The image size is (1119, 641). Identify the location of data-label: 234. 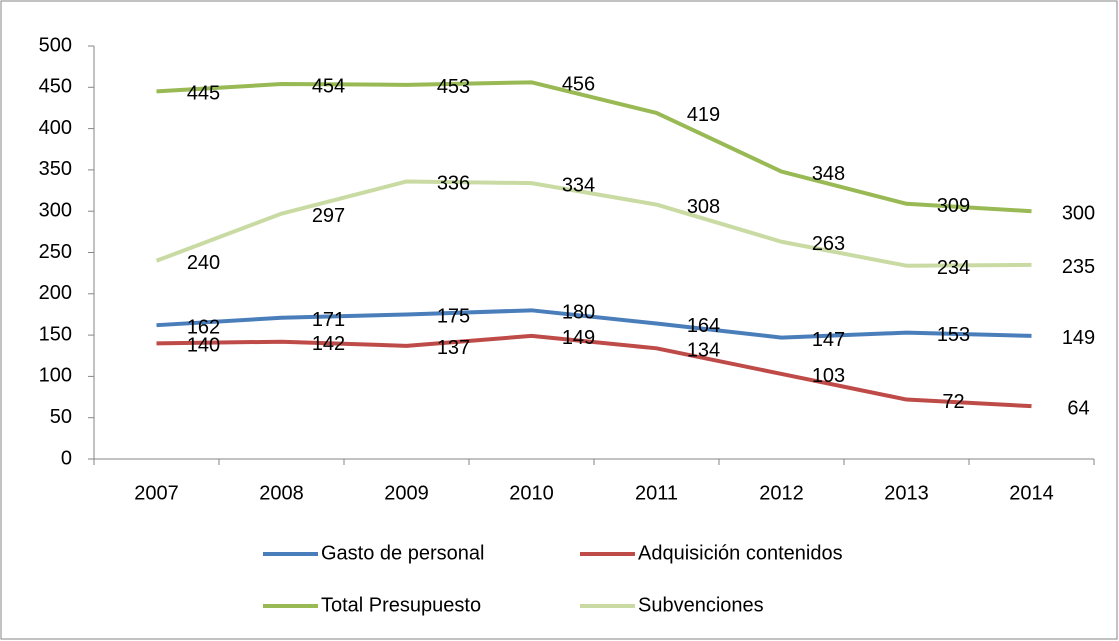
(953, 268).